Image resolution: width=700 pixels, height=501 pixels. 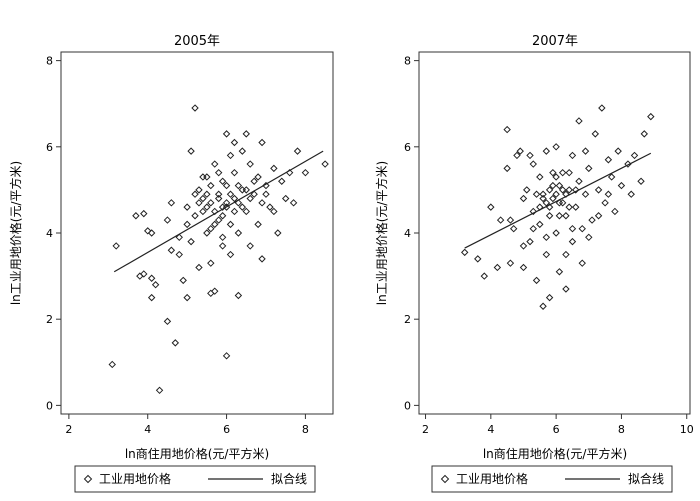 I want to click on legend-box, so click(x=195, y=479).